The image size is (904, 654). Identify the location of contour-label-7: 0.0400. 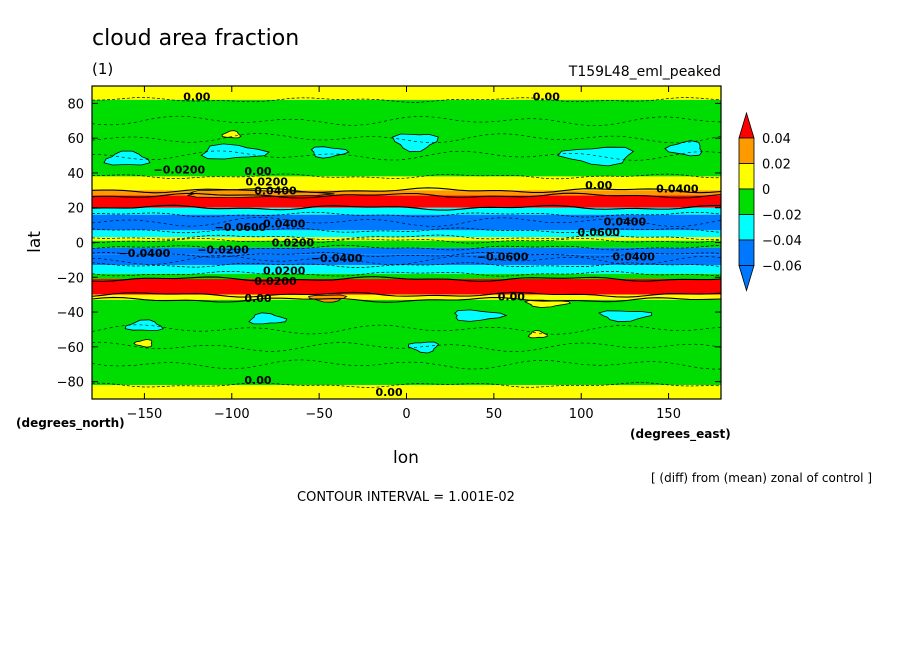
(275, 190).